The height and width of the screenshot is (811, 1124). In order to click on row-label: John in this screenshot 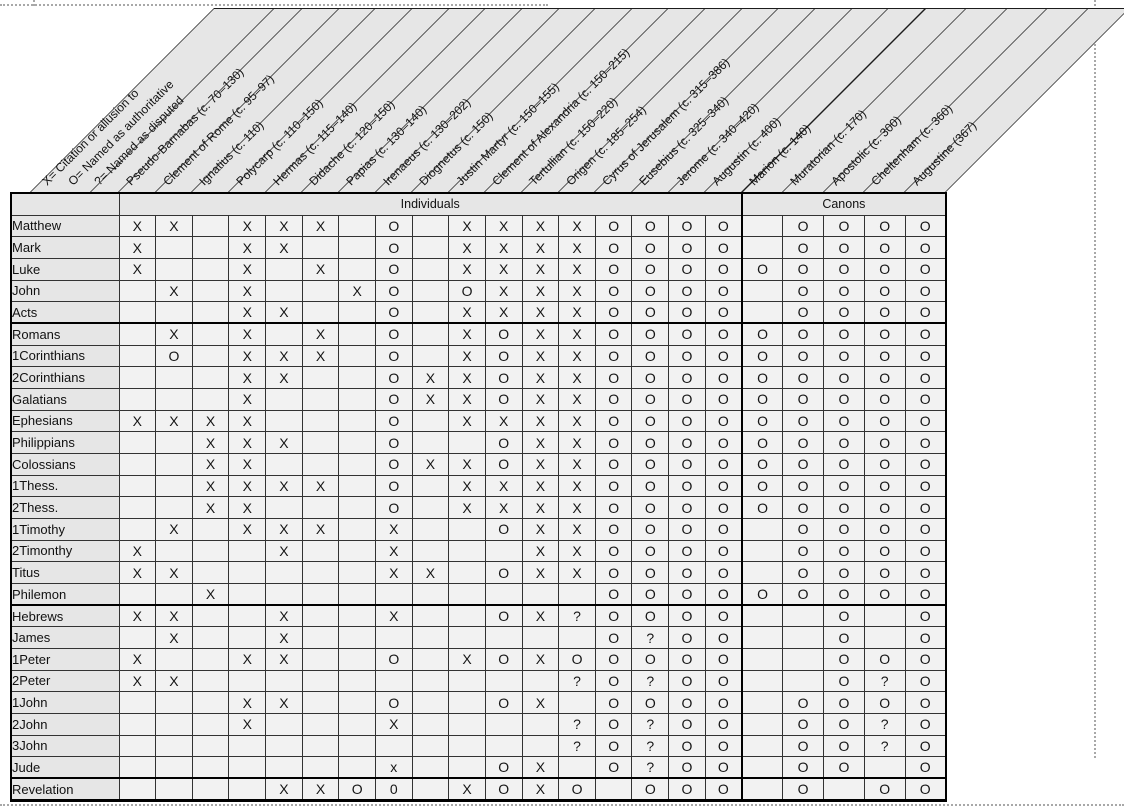, I will do `click(65, 291)`.